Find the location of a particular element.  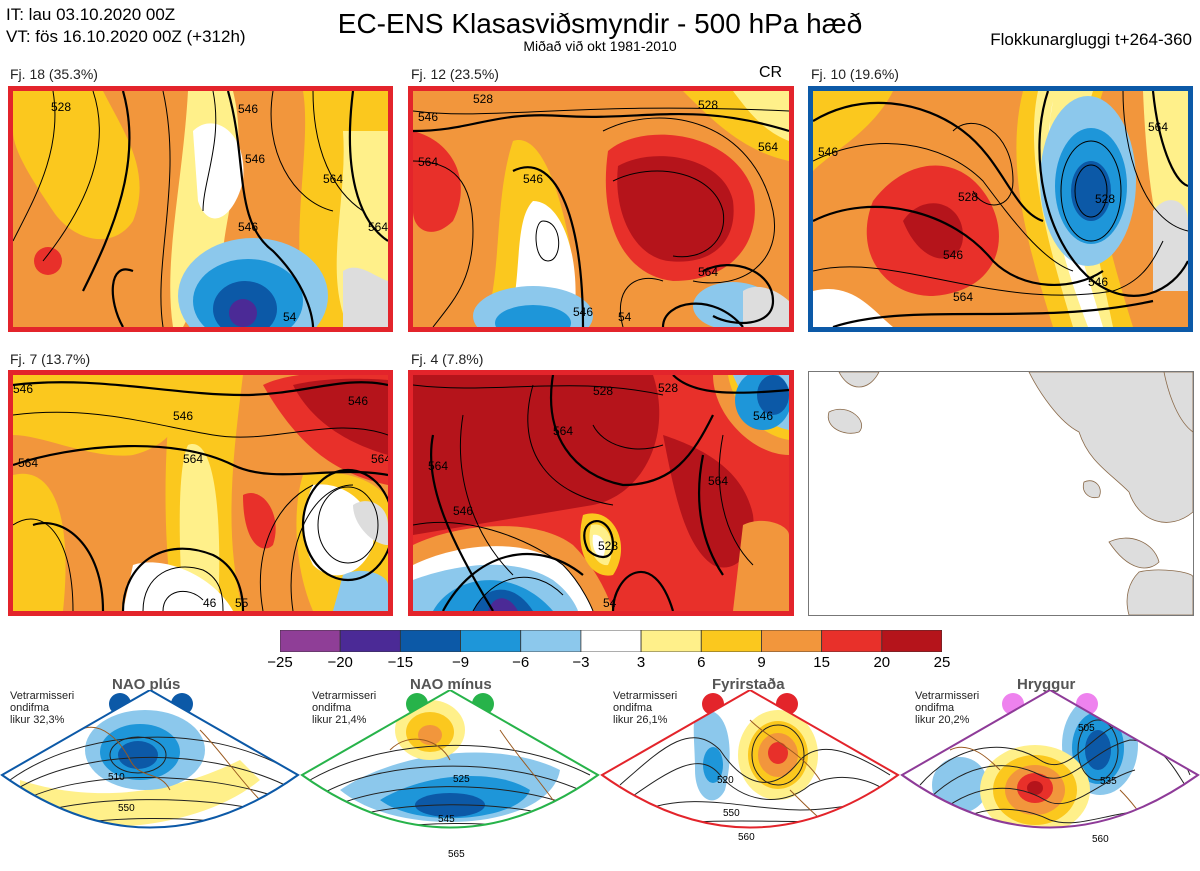

regime-3-name: Fyrirstaða is located at coordinates (748, 684).